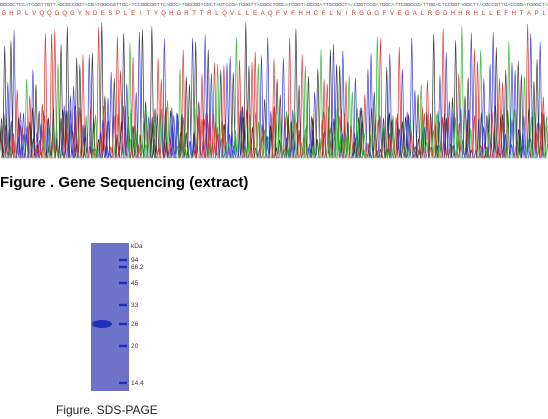 This screenshot has width=548, height=419. What do you see at coordinates (529, 14) in the screenshot?
I see `amino-acid-letter: A` at bounding box center [529, 14].